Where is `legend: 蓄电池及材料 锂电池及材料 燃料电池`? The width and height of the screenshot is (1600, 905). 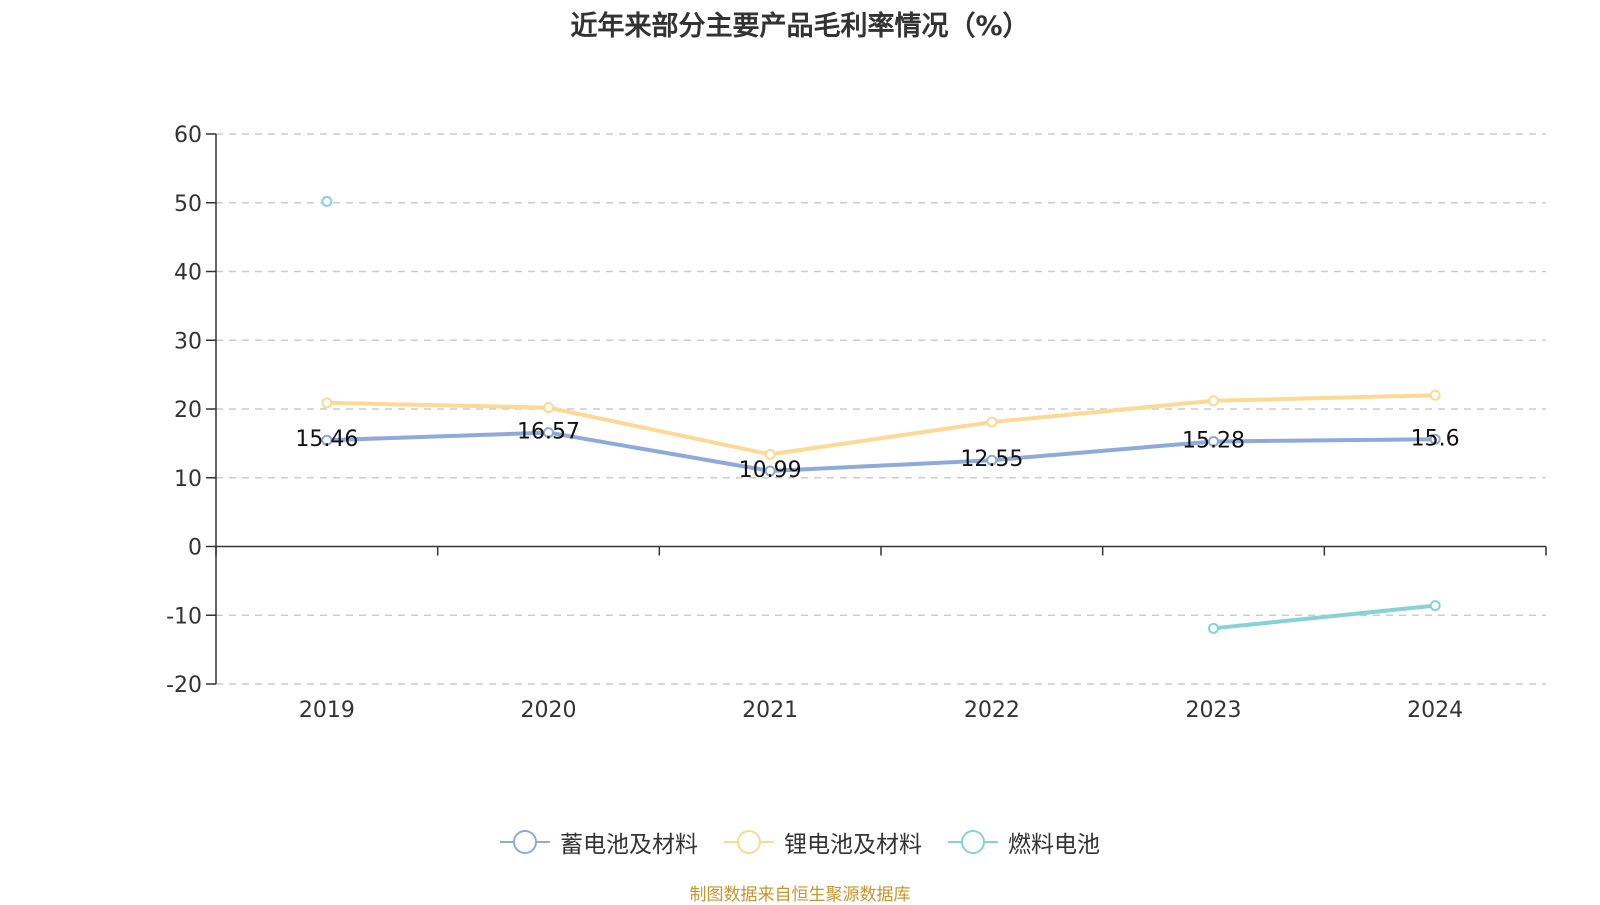 legend: 蓄电池及材料 锂电池及材料 燃料电池 is located at coordinates (800, 842).